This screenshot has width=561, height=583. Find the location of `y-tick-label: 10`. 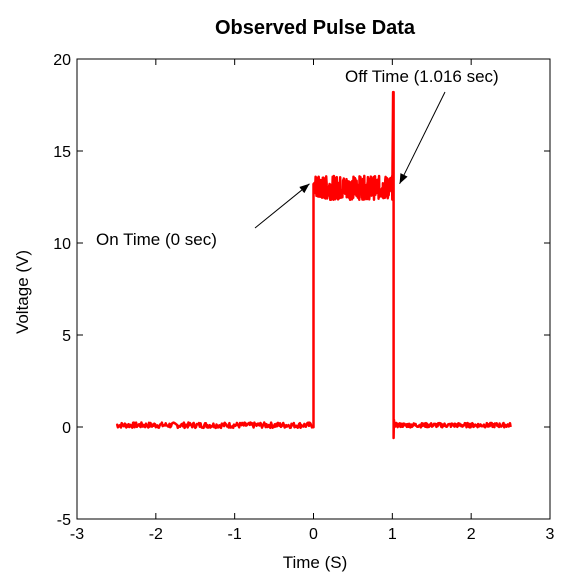

y-tick-label: 10 is located at coordinates (62, 244).